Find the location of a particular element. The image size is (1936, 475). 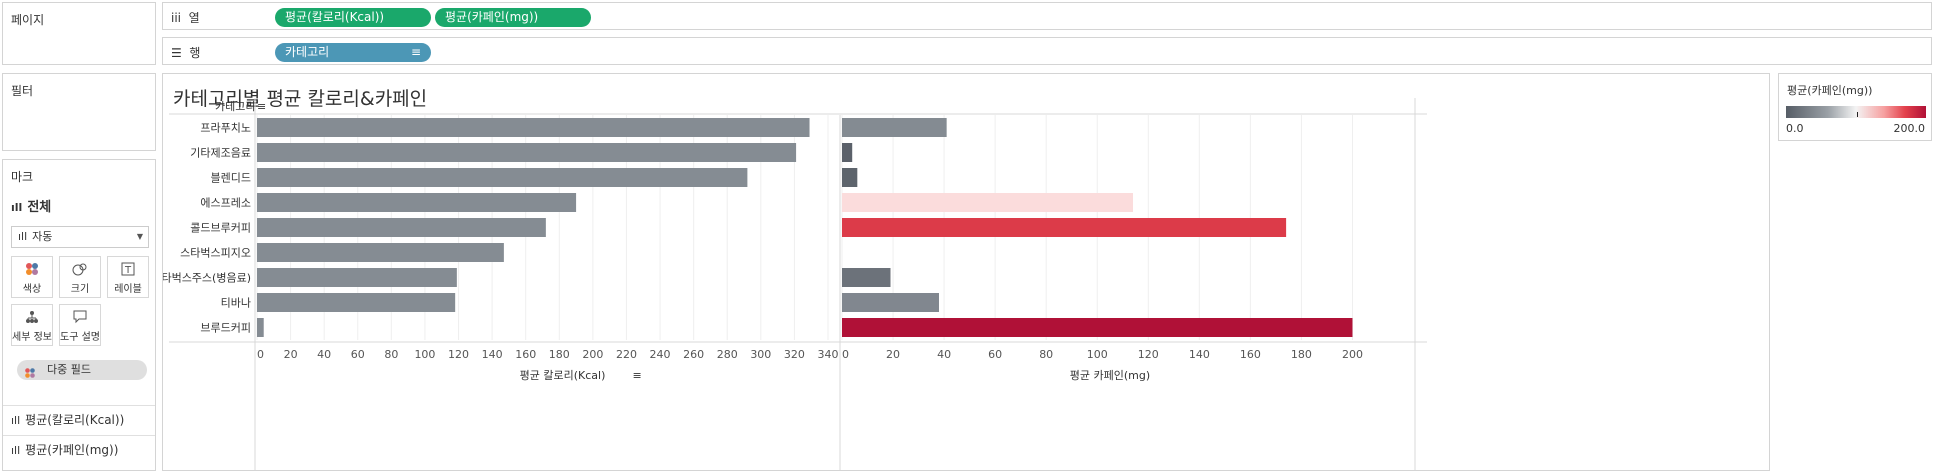

x-tick-label: 240 is located at coordinates (660, 354).